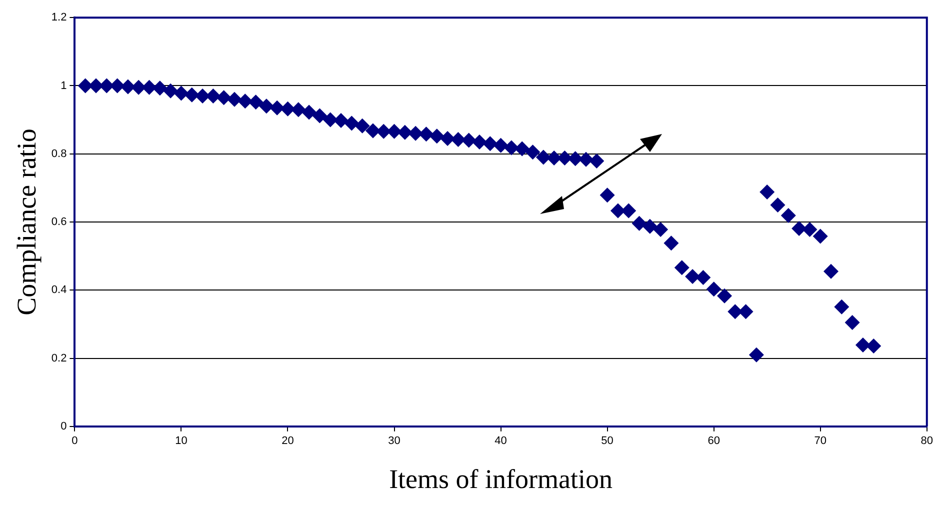 This screenshot has width=944, height=509. Describe the element at coordinates (607, 441) in the screenshot. I see `x-tick-label: 50` at that location.